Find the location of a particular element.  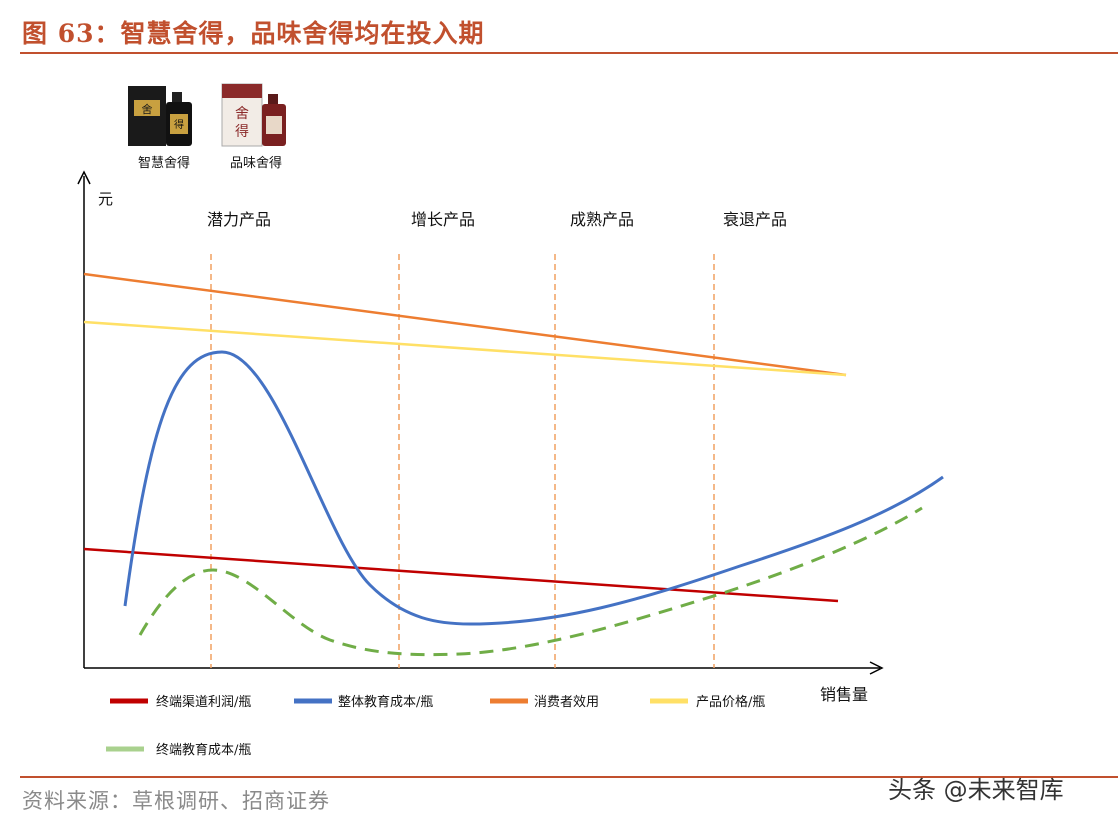

legend-label: 终端教育成本/瓶 is located at coordinates (203, 750).